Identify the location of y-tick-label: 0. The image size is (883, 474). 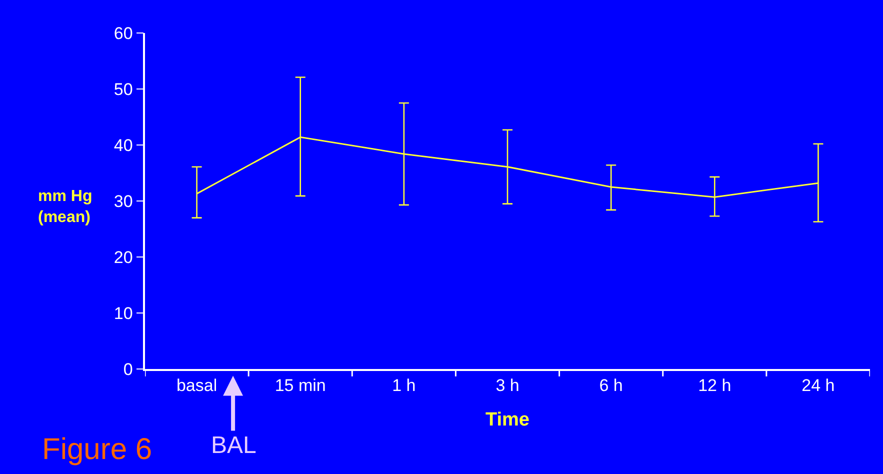
(128, 369).